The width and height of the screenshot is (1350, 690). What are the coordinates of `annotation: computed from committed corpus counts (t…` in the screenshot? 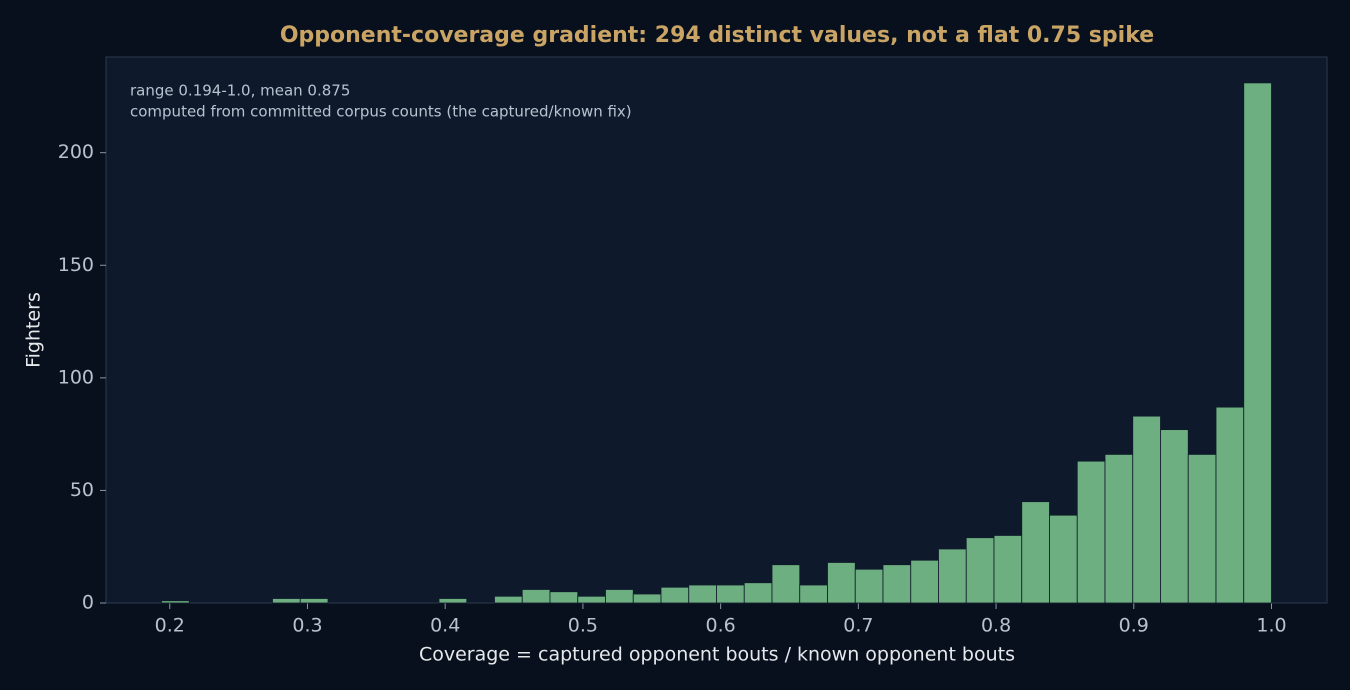 It's located at (381, 112).